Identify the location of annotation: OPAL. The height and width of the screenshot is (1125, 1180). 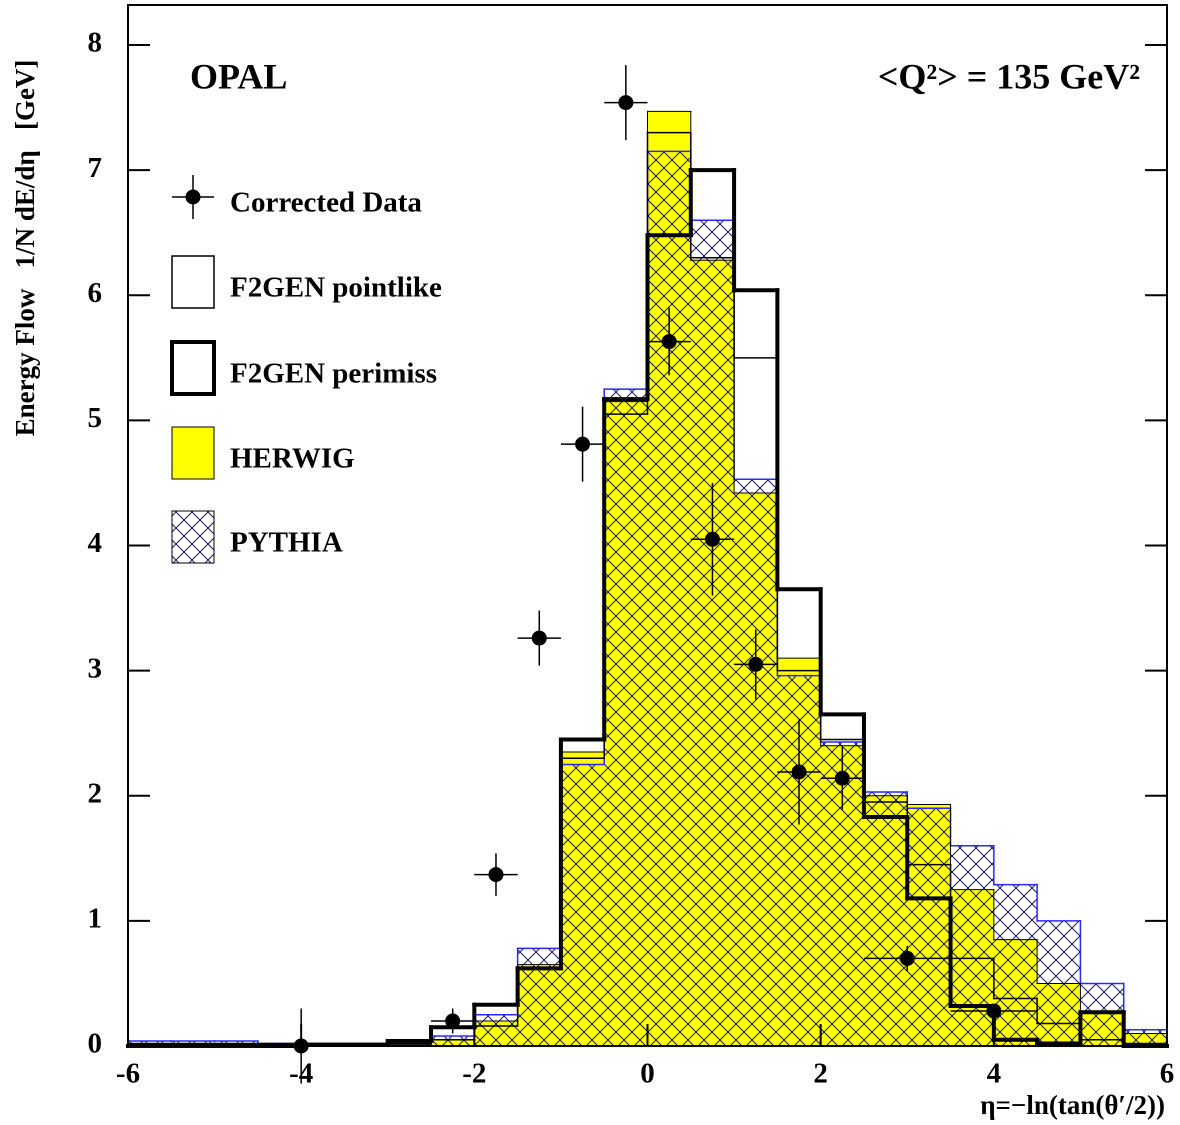
(238, 76).